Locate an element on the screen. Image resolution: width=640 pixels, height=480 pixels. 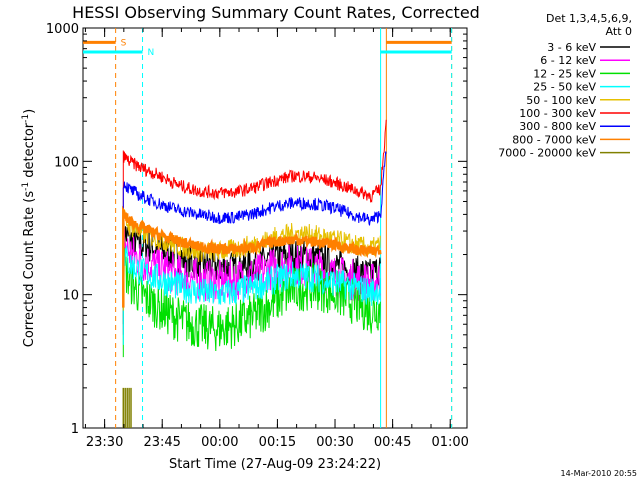
marker-label: S is located at coordinates (124, 43).